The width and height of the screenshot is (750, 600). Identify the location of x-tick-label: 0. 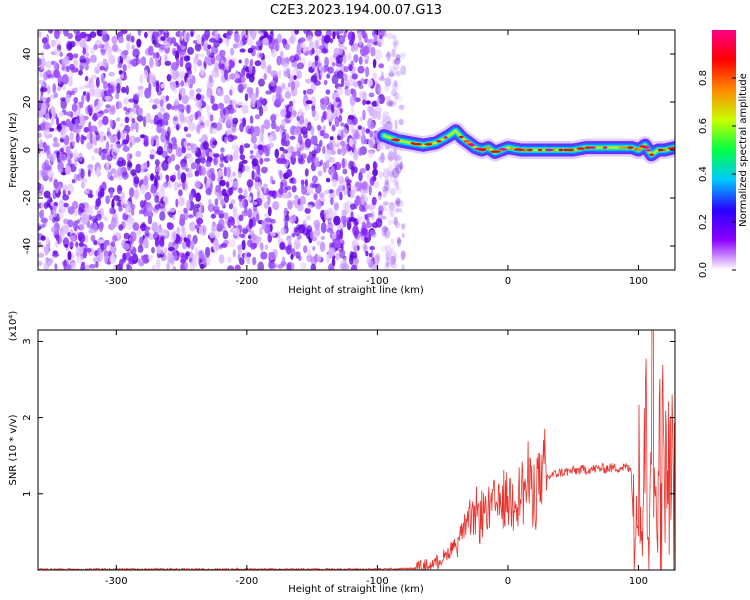
(508, 281).